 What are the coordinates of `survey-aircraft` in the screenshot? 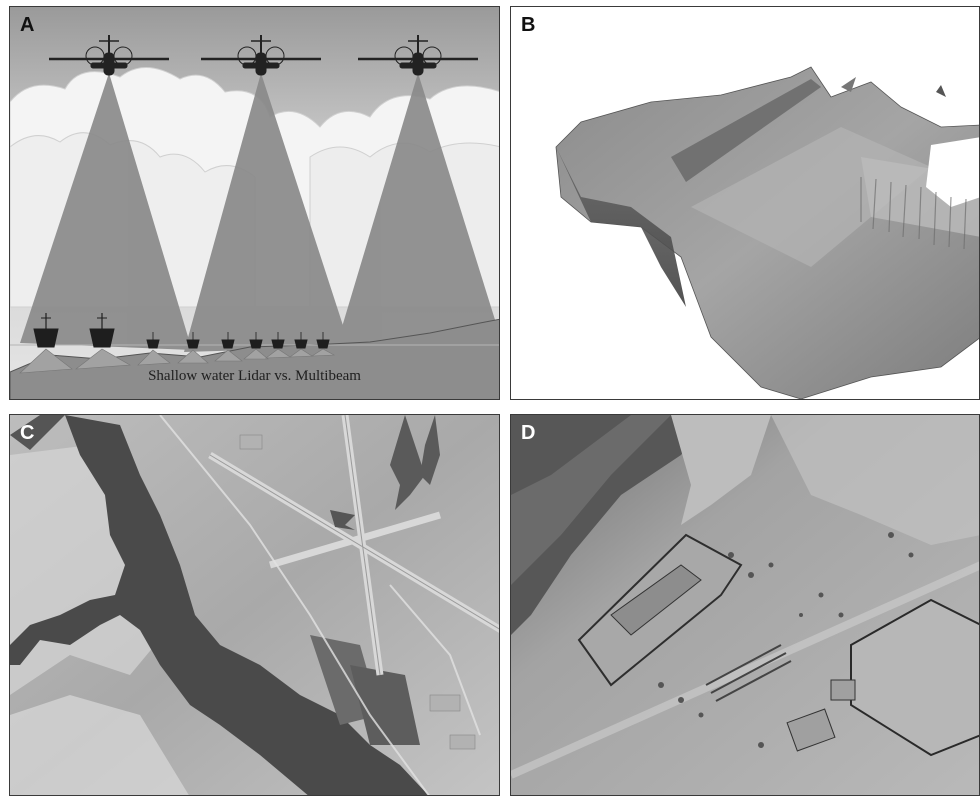 It's located at (263, 55).